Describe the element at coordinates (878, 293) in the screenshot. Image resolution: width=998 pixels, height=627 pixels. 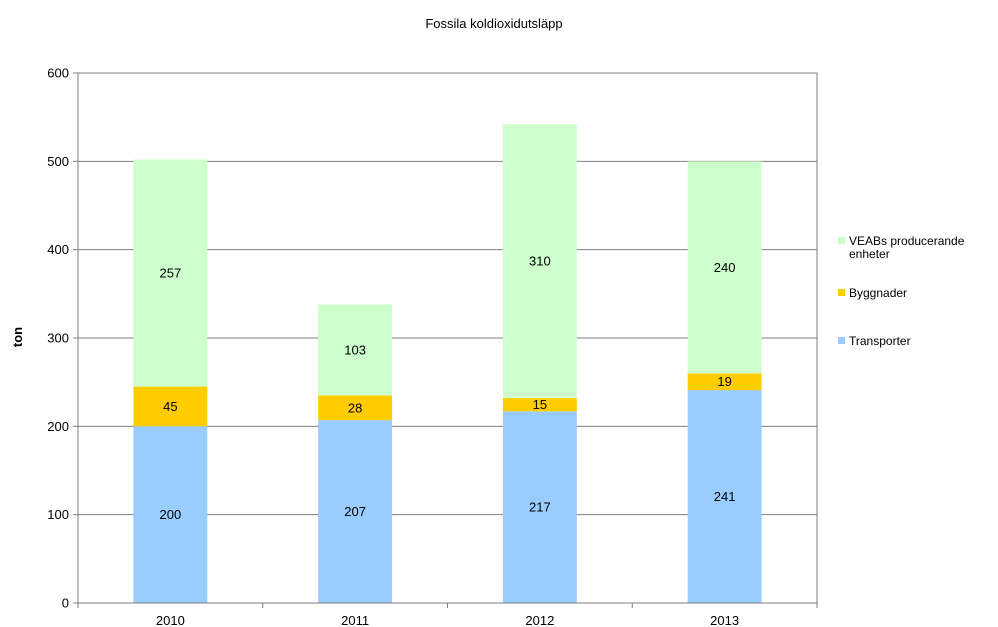
I see `legend-label: Byggnader` at that location.